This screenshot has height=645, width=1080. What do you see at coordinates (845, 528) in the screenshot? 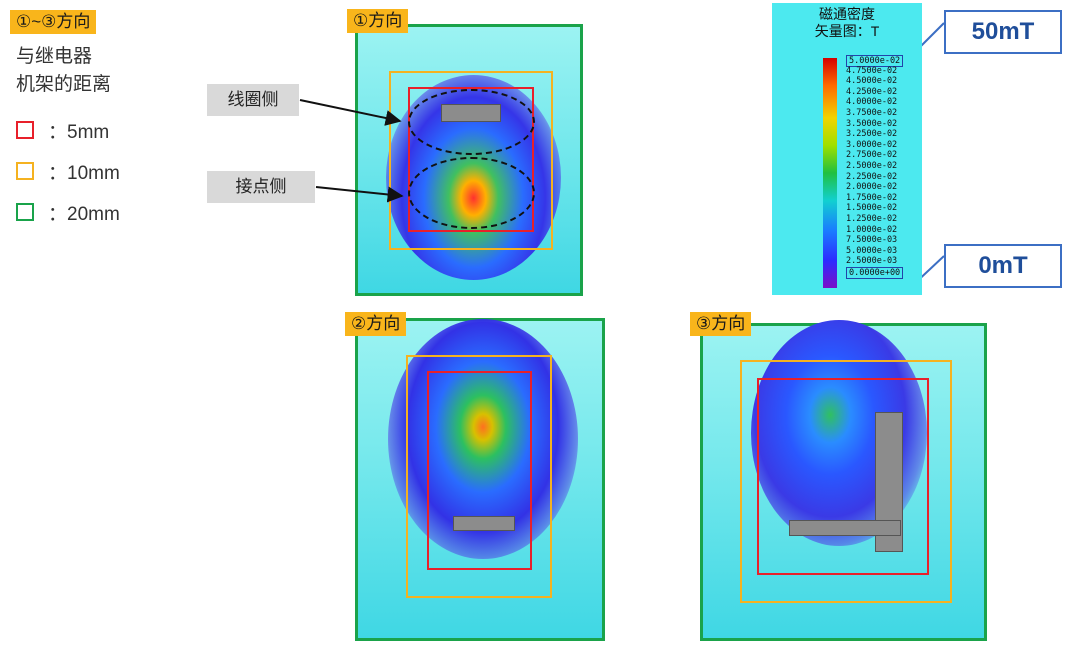
I see `view3-relay-base` at bounding box center [845, 528].